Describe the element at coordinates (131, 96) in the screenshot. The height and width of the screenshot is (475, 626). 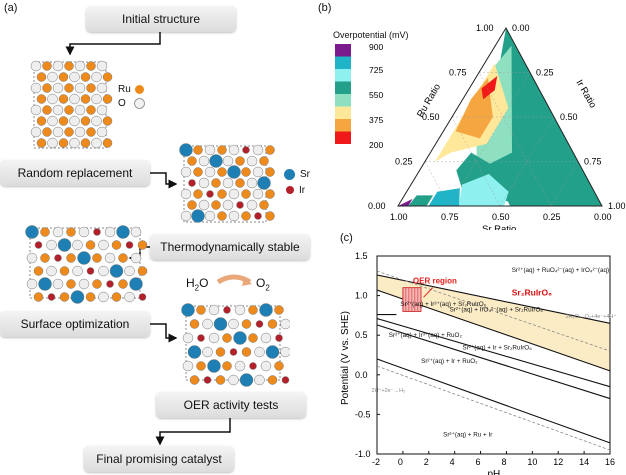
I see `atom-legend-ru-o: Ru O` at that location.